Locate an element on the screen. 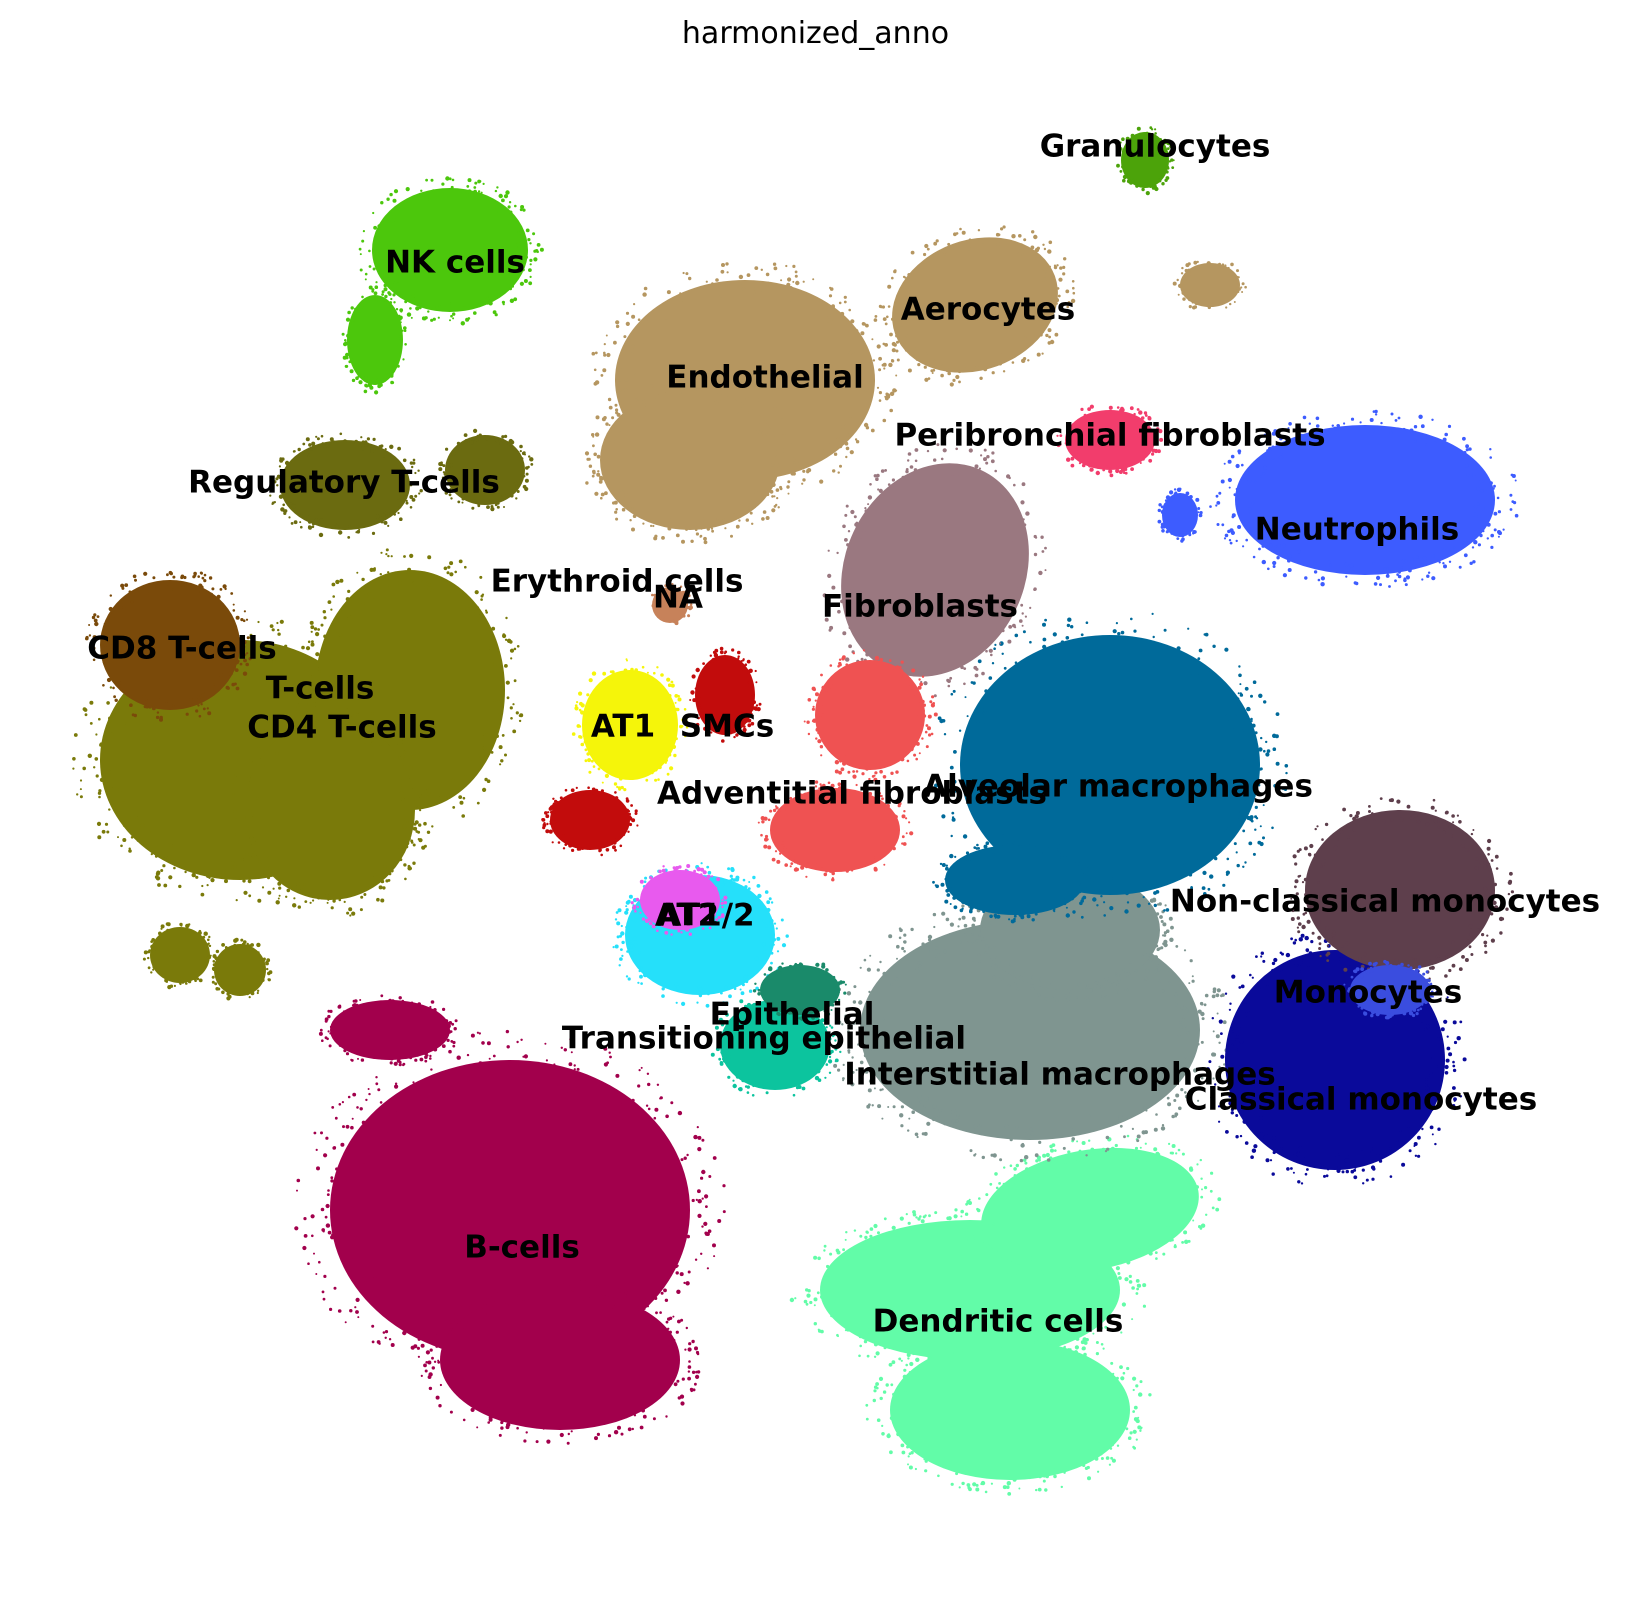  cluster-adventitial-fibroblasts is located at coordinates (835, 831).